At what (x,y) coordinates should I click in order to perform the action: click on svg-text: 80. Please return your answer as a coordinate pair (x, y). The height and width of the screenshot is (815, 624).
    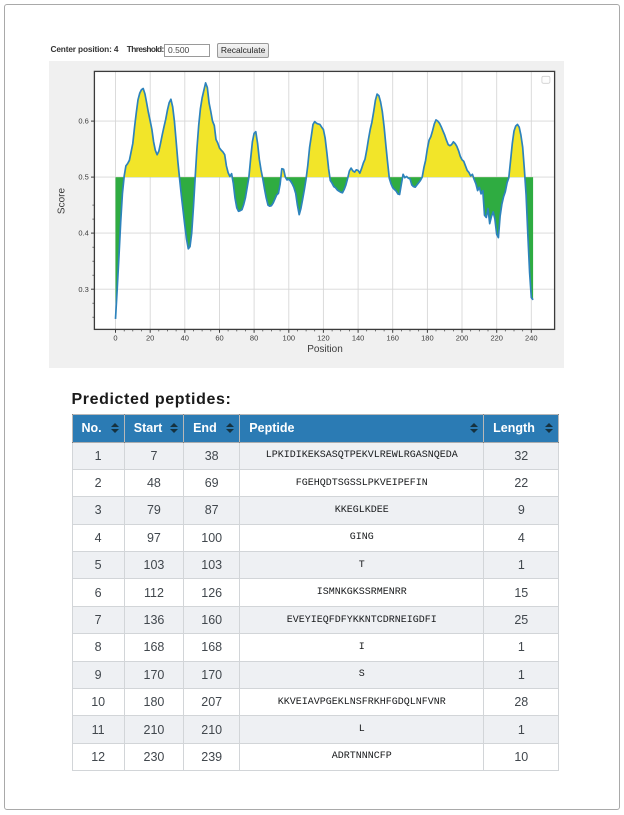
    Looking at the image, I should click on (254, 338).